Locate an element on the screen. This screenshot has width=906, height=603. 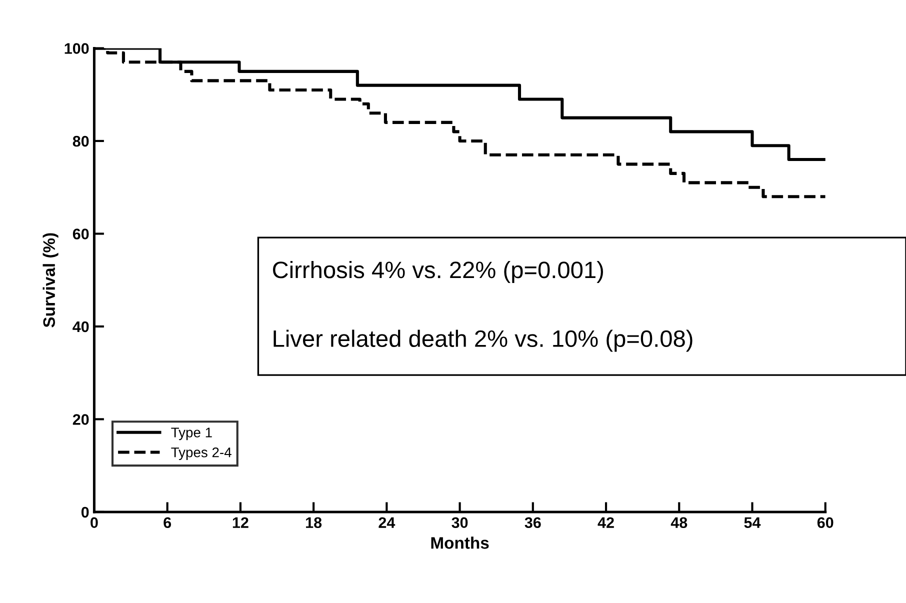
x-tick-label: 12 is located at coordinates (240, 522).